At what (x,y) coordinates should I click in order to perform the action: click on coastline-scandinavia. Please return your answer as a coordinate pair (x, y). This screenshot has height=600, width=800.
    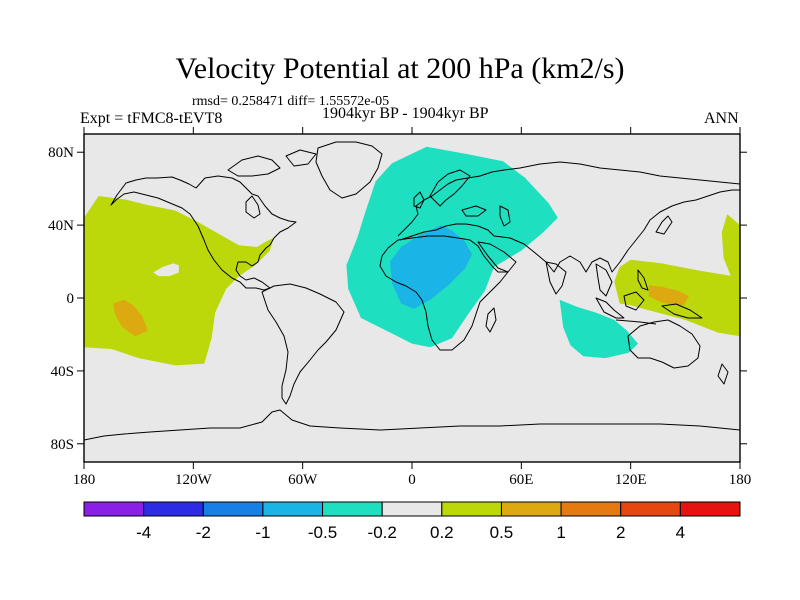
    Looking at the image, I should click on (450, 188).